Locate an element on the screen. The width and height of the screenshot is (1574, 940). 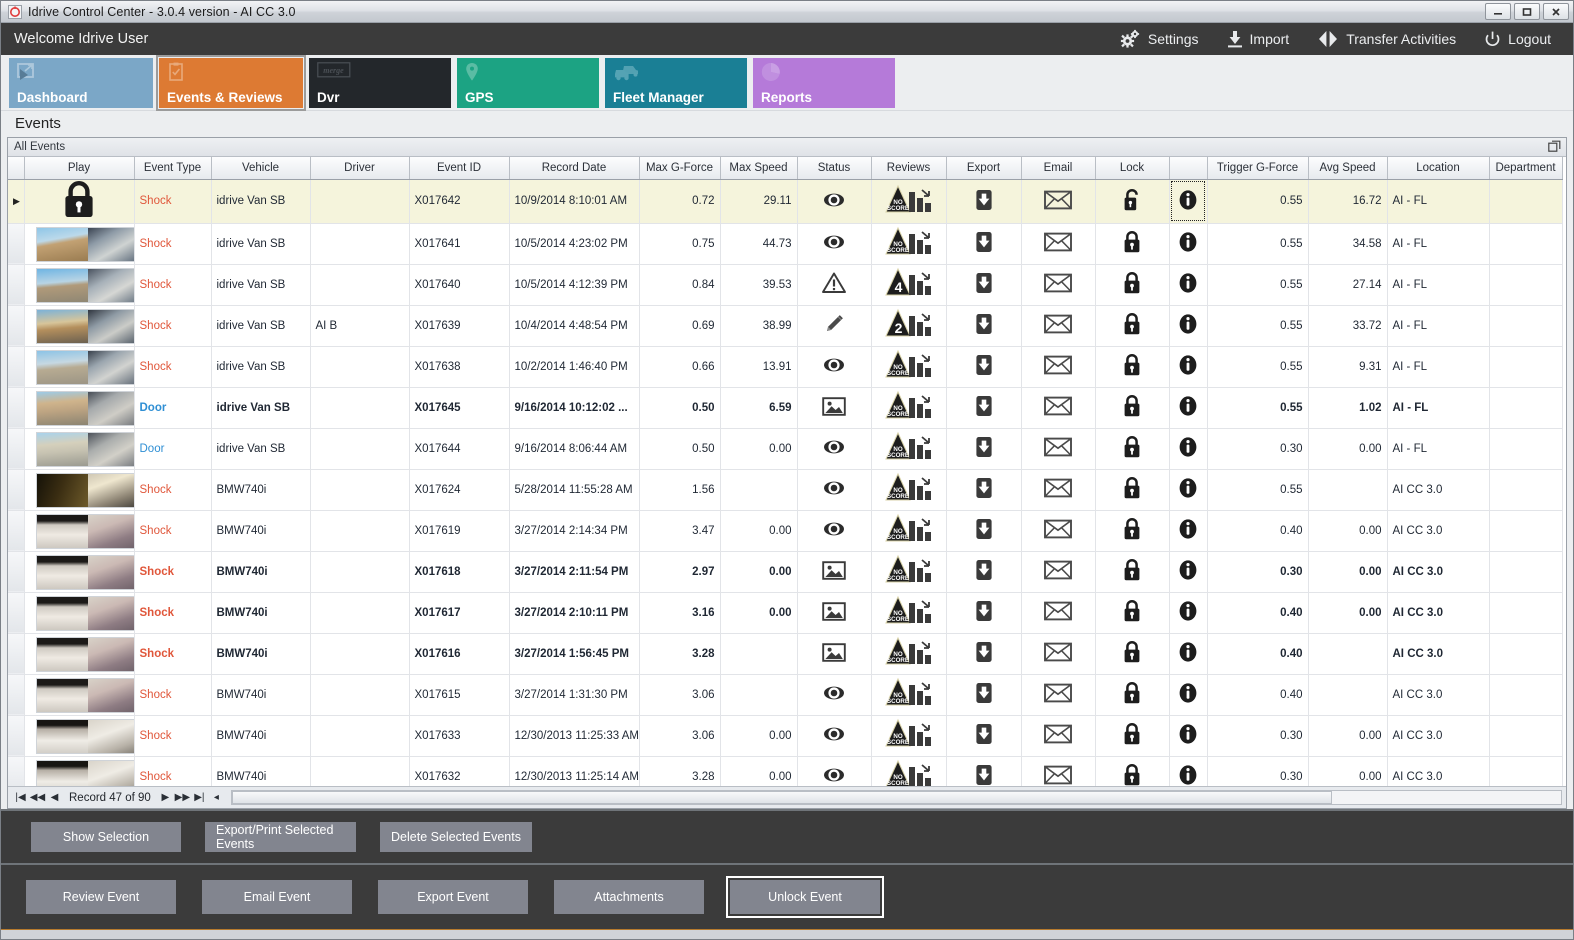
show-selection-button: Show Selection is located at coordinates (106, 837).